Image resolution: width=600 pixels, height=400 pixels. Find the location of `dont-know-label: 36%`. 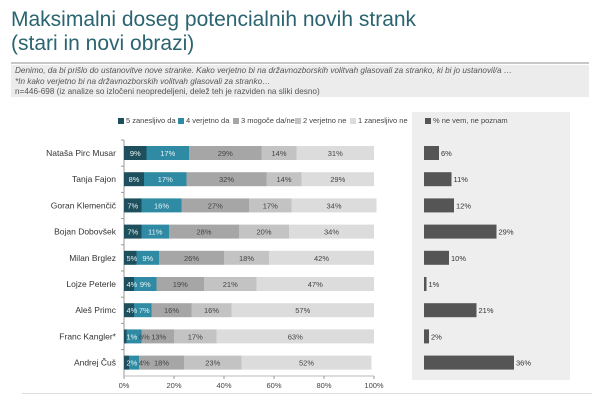

dont-know-label: 36% is located at coordinates (523, 363).